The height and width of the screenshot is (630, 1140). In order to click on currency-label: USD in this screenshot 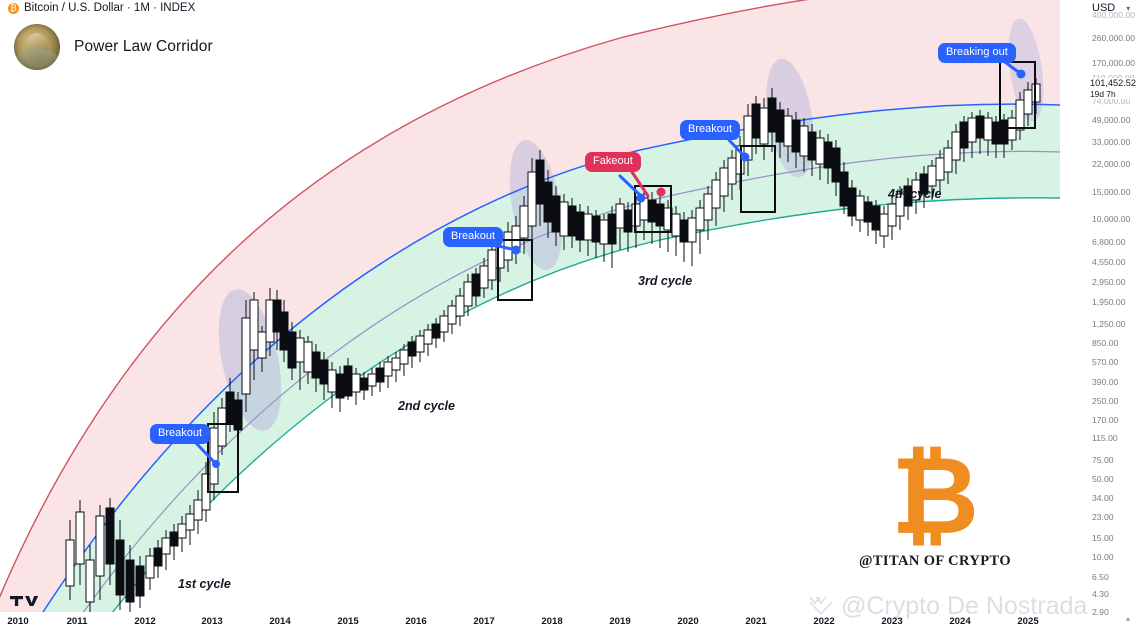, I will do `click(1104, 8)`.